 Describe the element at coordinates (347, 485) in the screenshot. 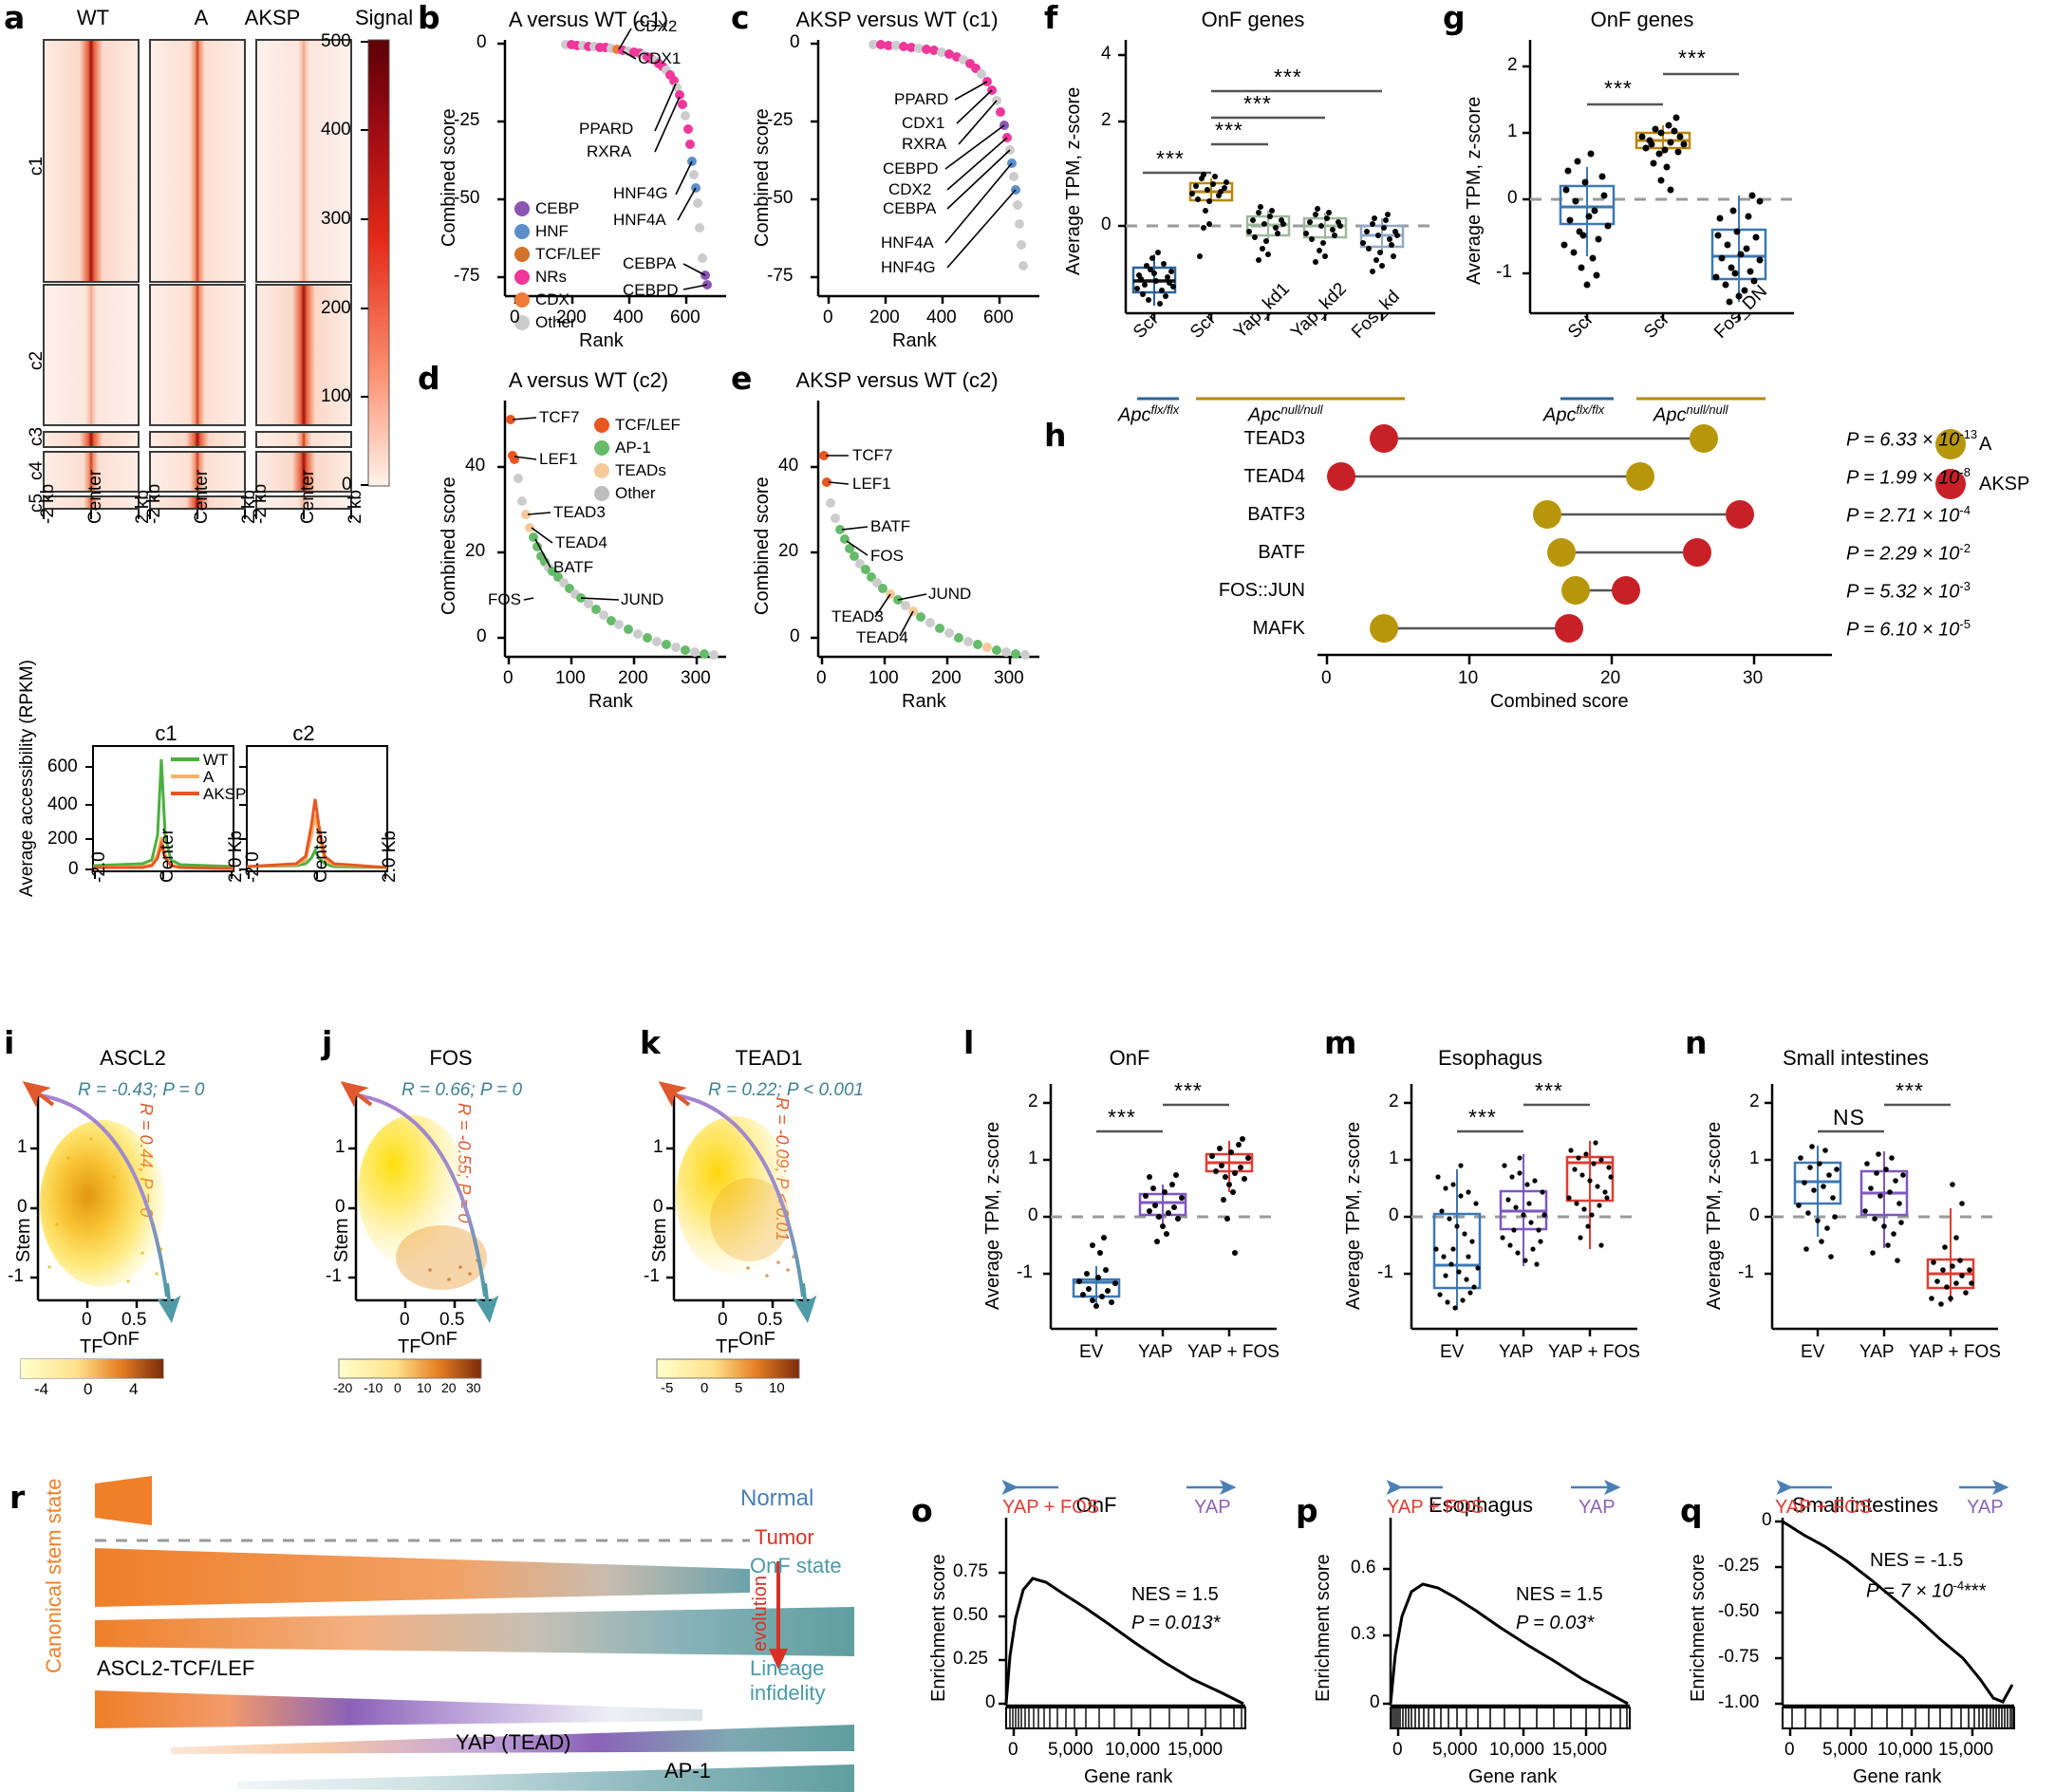

I see `cbar-tick-0: 0` at that location.